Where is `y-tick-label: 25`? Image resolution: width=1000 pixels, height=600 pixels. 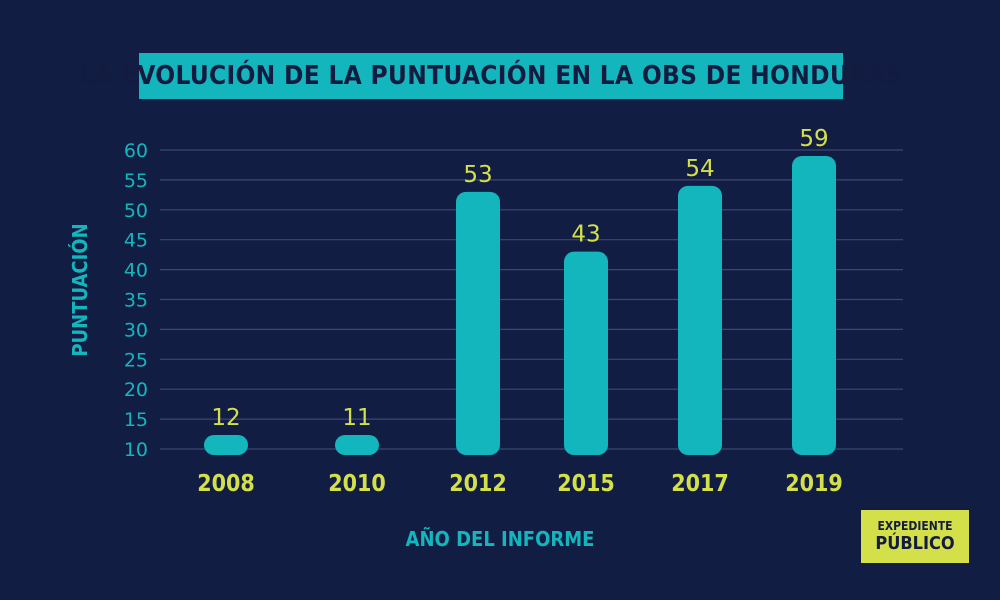
y-tick-label: 25 is located at coordinates (136, 360).